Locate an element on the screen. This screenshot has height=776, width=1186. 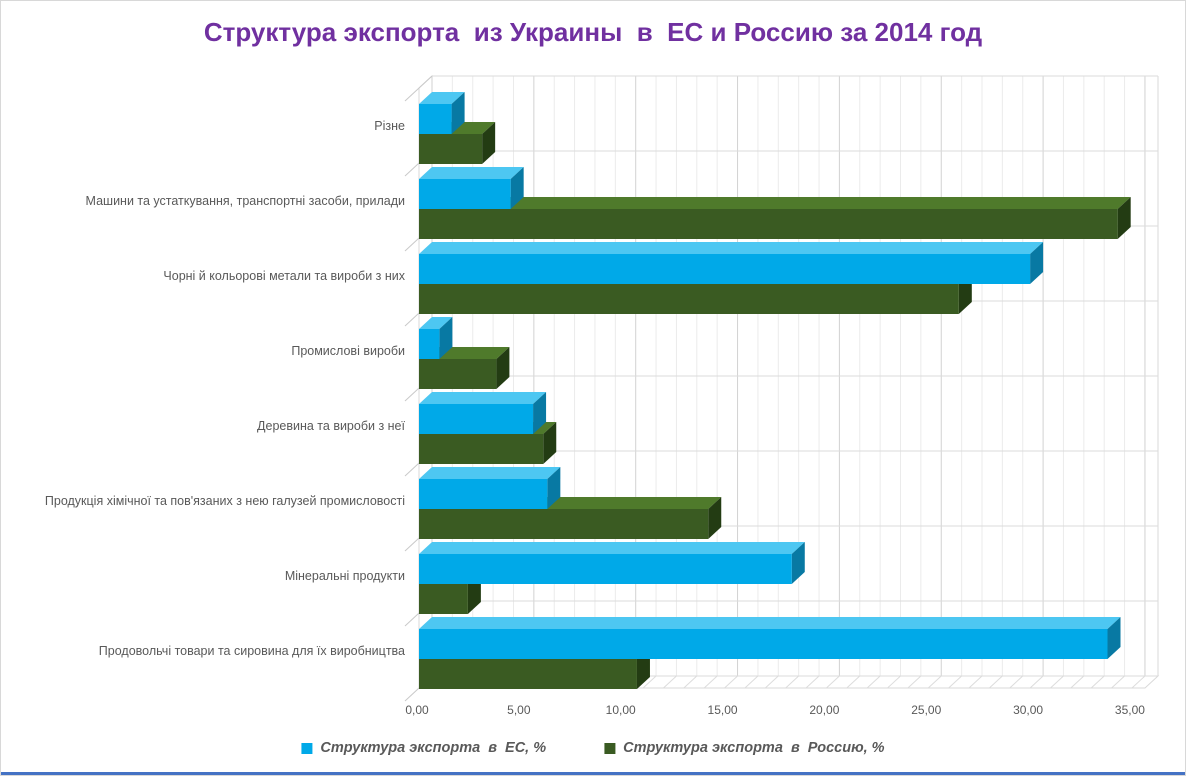
x-axis-tick: 5,00 is located at coordinates (519, 710).